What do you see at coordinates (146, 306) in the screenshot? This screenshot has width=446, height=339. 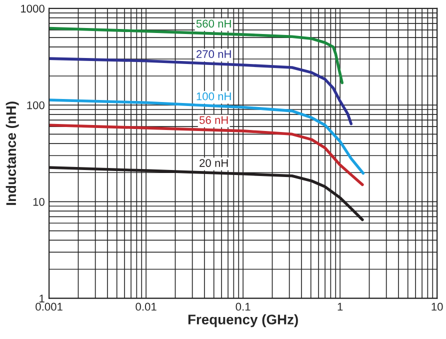 I see `x-tick-label: 0.01` at bounding box center [146, 306].